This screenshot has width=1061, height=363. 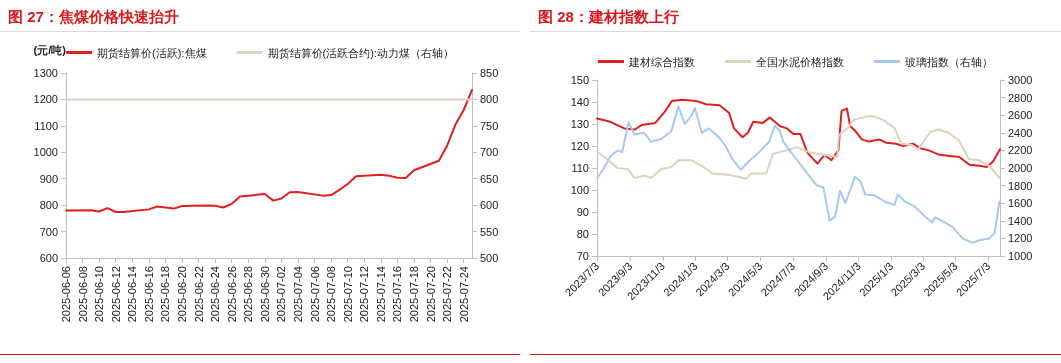 What do you see at coordinates (281, 294) in the screenshot?
I see `x-tick-label: 2025-07-02` at bounding box center [281, 294].